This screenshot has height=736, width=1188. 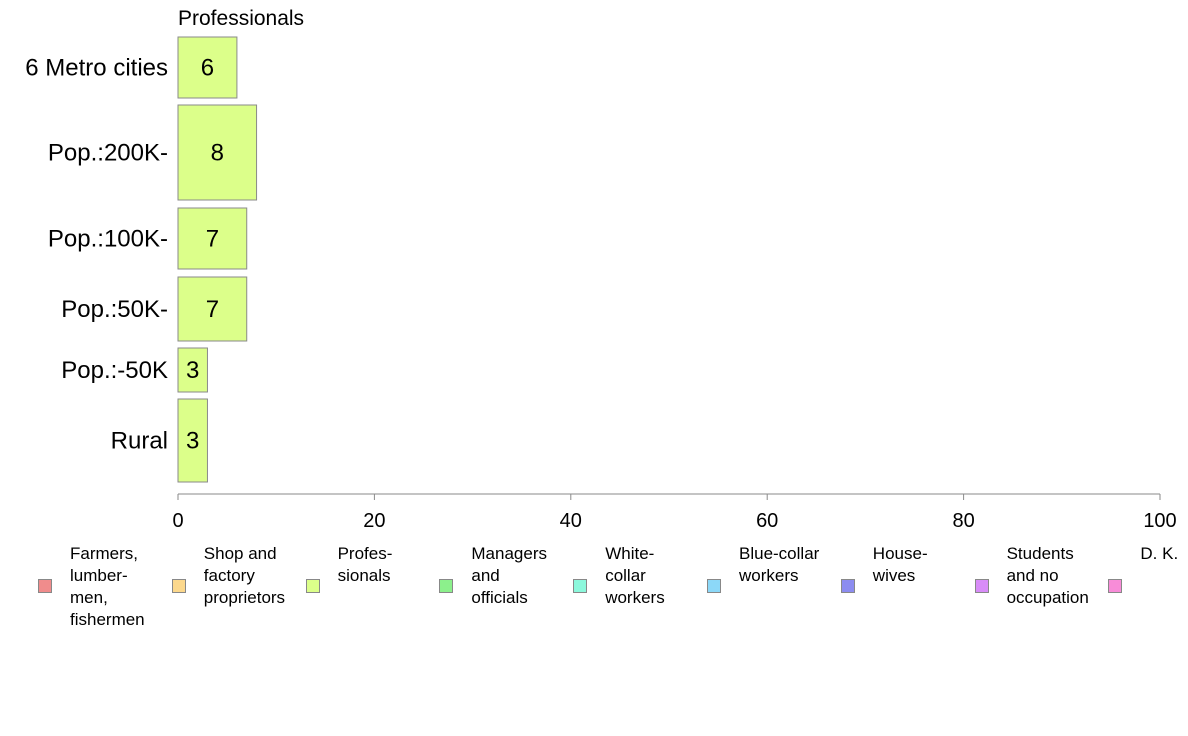 I want to click on x-tick-label: 40, so click(x=571, y=521).